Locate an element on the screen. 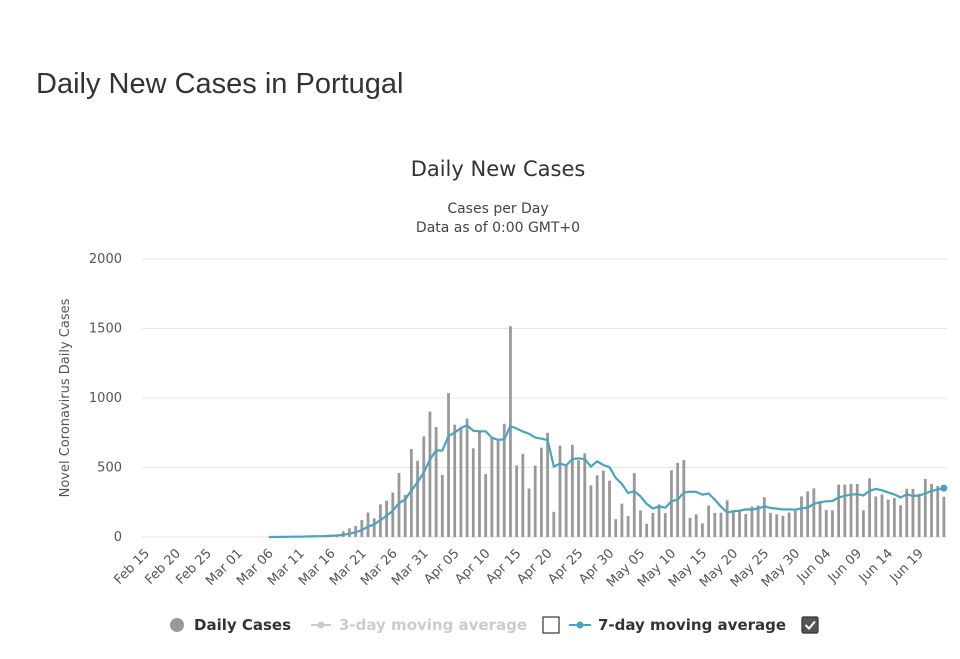 This screenshot has width=960, height=659. checkbox-3day-average is located at coordinates (551, 625).